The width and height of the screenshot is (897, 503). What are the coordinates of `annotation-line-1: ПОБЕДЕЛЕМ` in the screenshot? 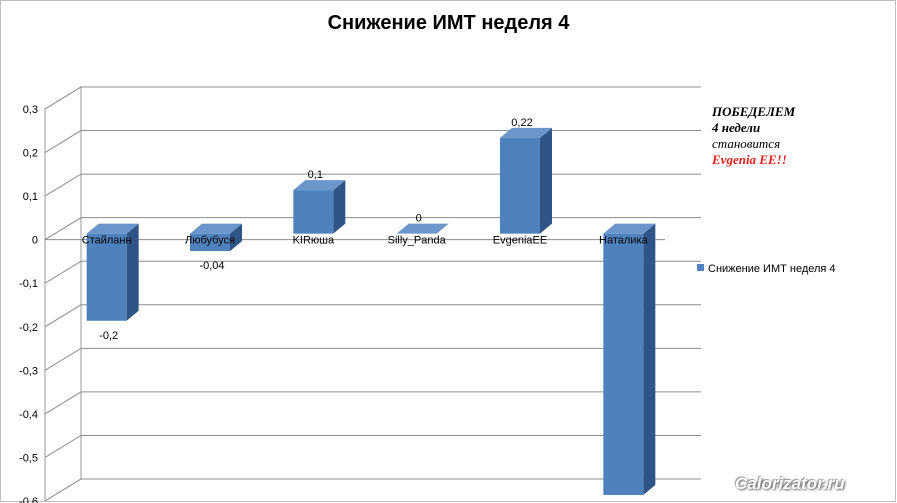 It's located at (754, 111).